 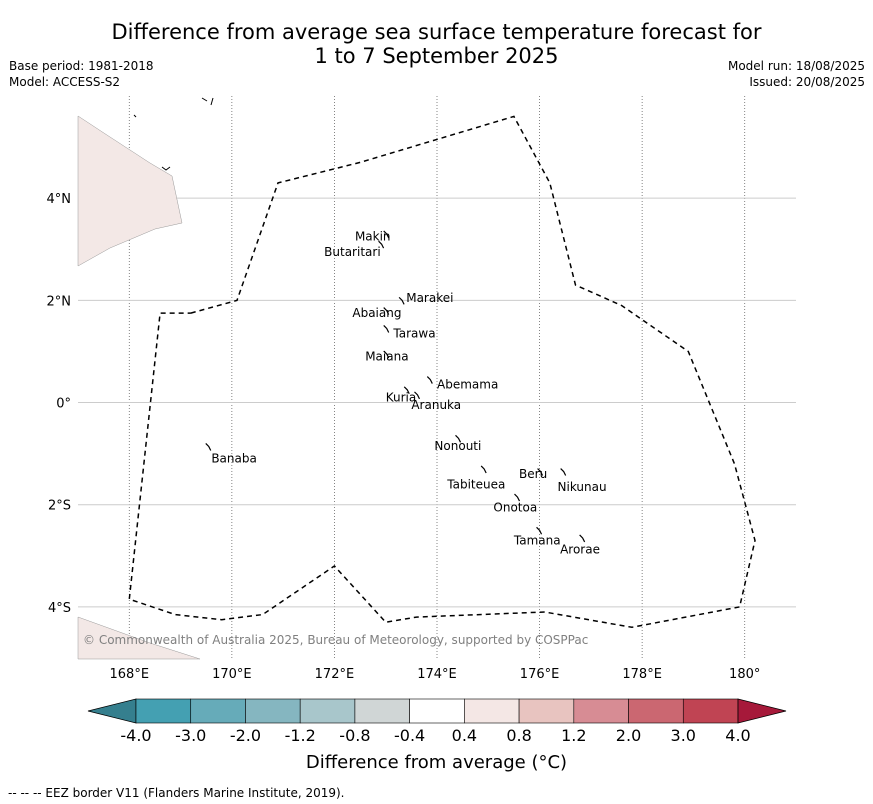 What do you see at coordinates (580, 550) in the screenshot?
I see `island-label-arorae: Arorae` at bounding box center [580, 550].